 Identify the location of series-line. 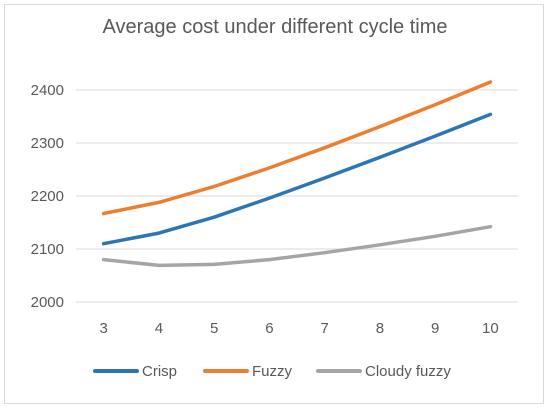
(297, 246).